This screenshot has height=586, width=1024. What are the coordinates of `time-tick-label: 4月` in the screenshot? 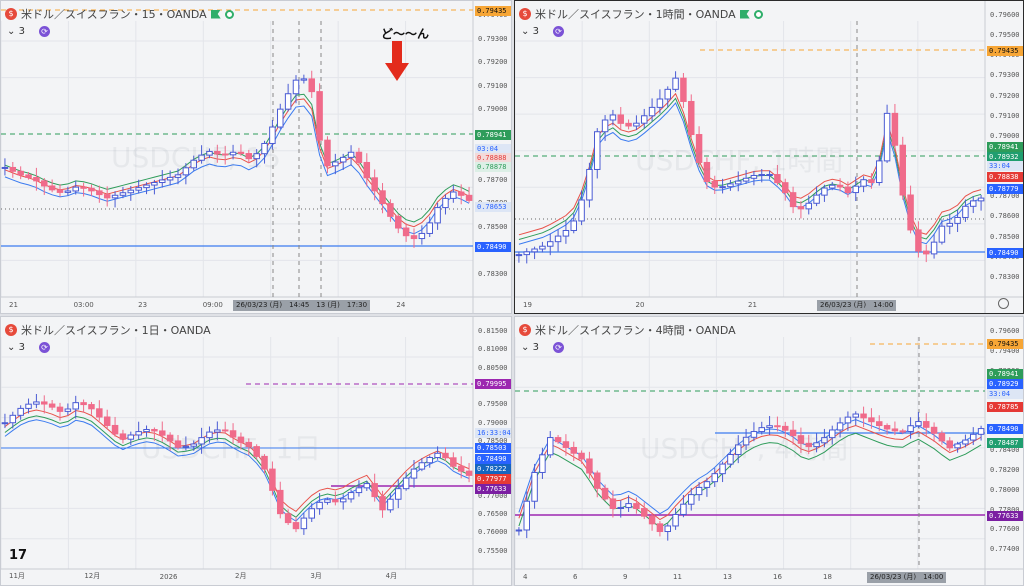 It's located at (391, 576).